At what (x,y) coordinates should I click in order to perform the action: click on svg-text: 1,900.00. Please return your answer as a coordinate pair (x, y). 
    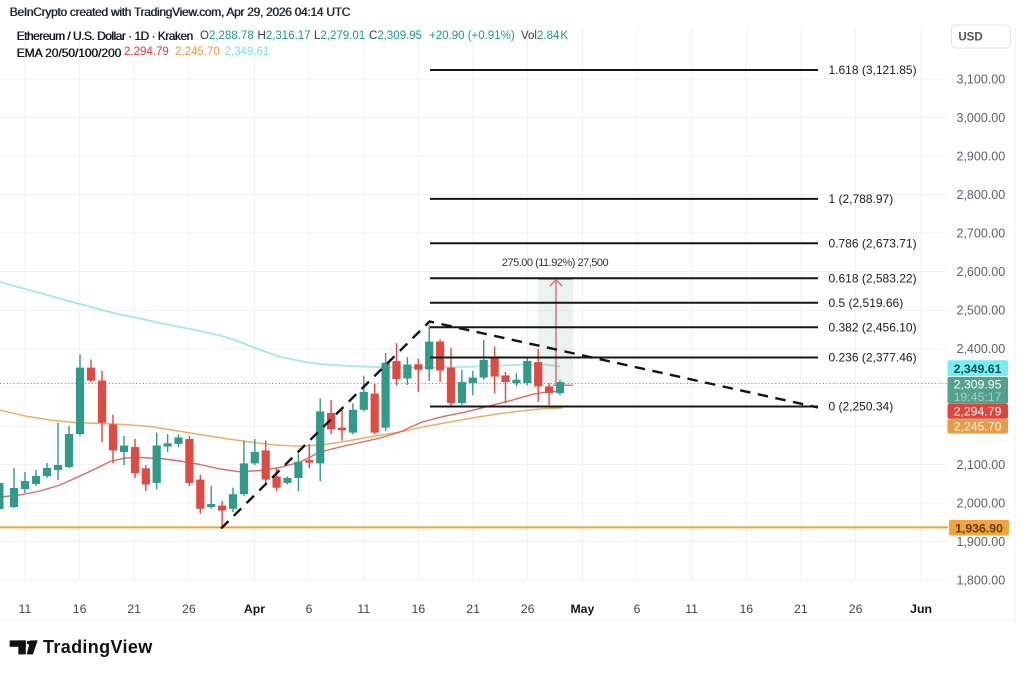
    Looking at the image, I should click on (981, 542).